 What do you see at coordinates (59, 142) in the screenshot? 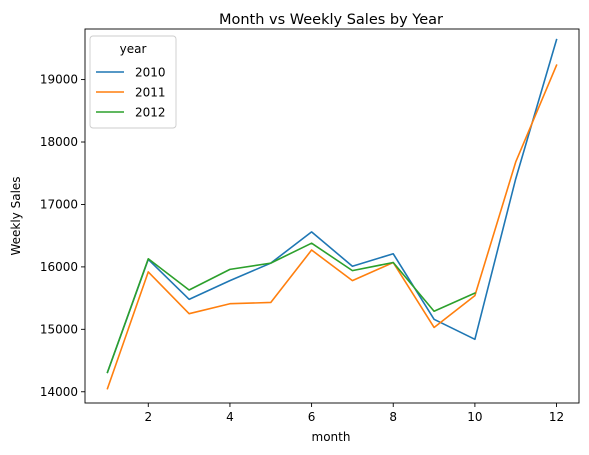
I see `y-tick-label: 18000` at bounding box center [59, 142].